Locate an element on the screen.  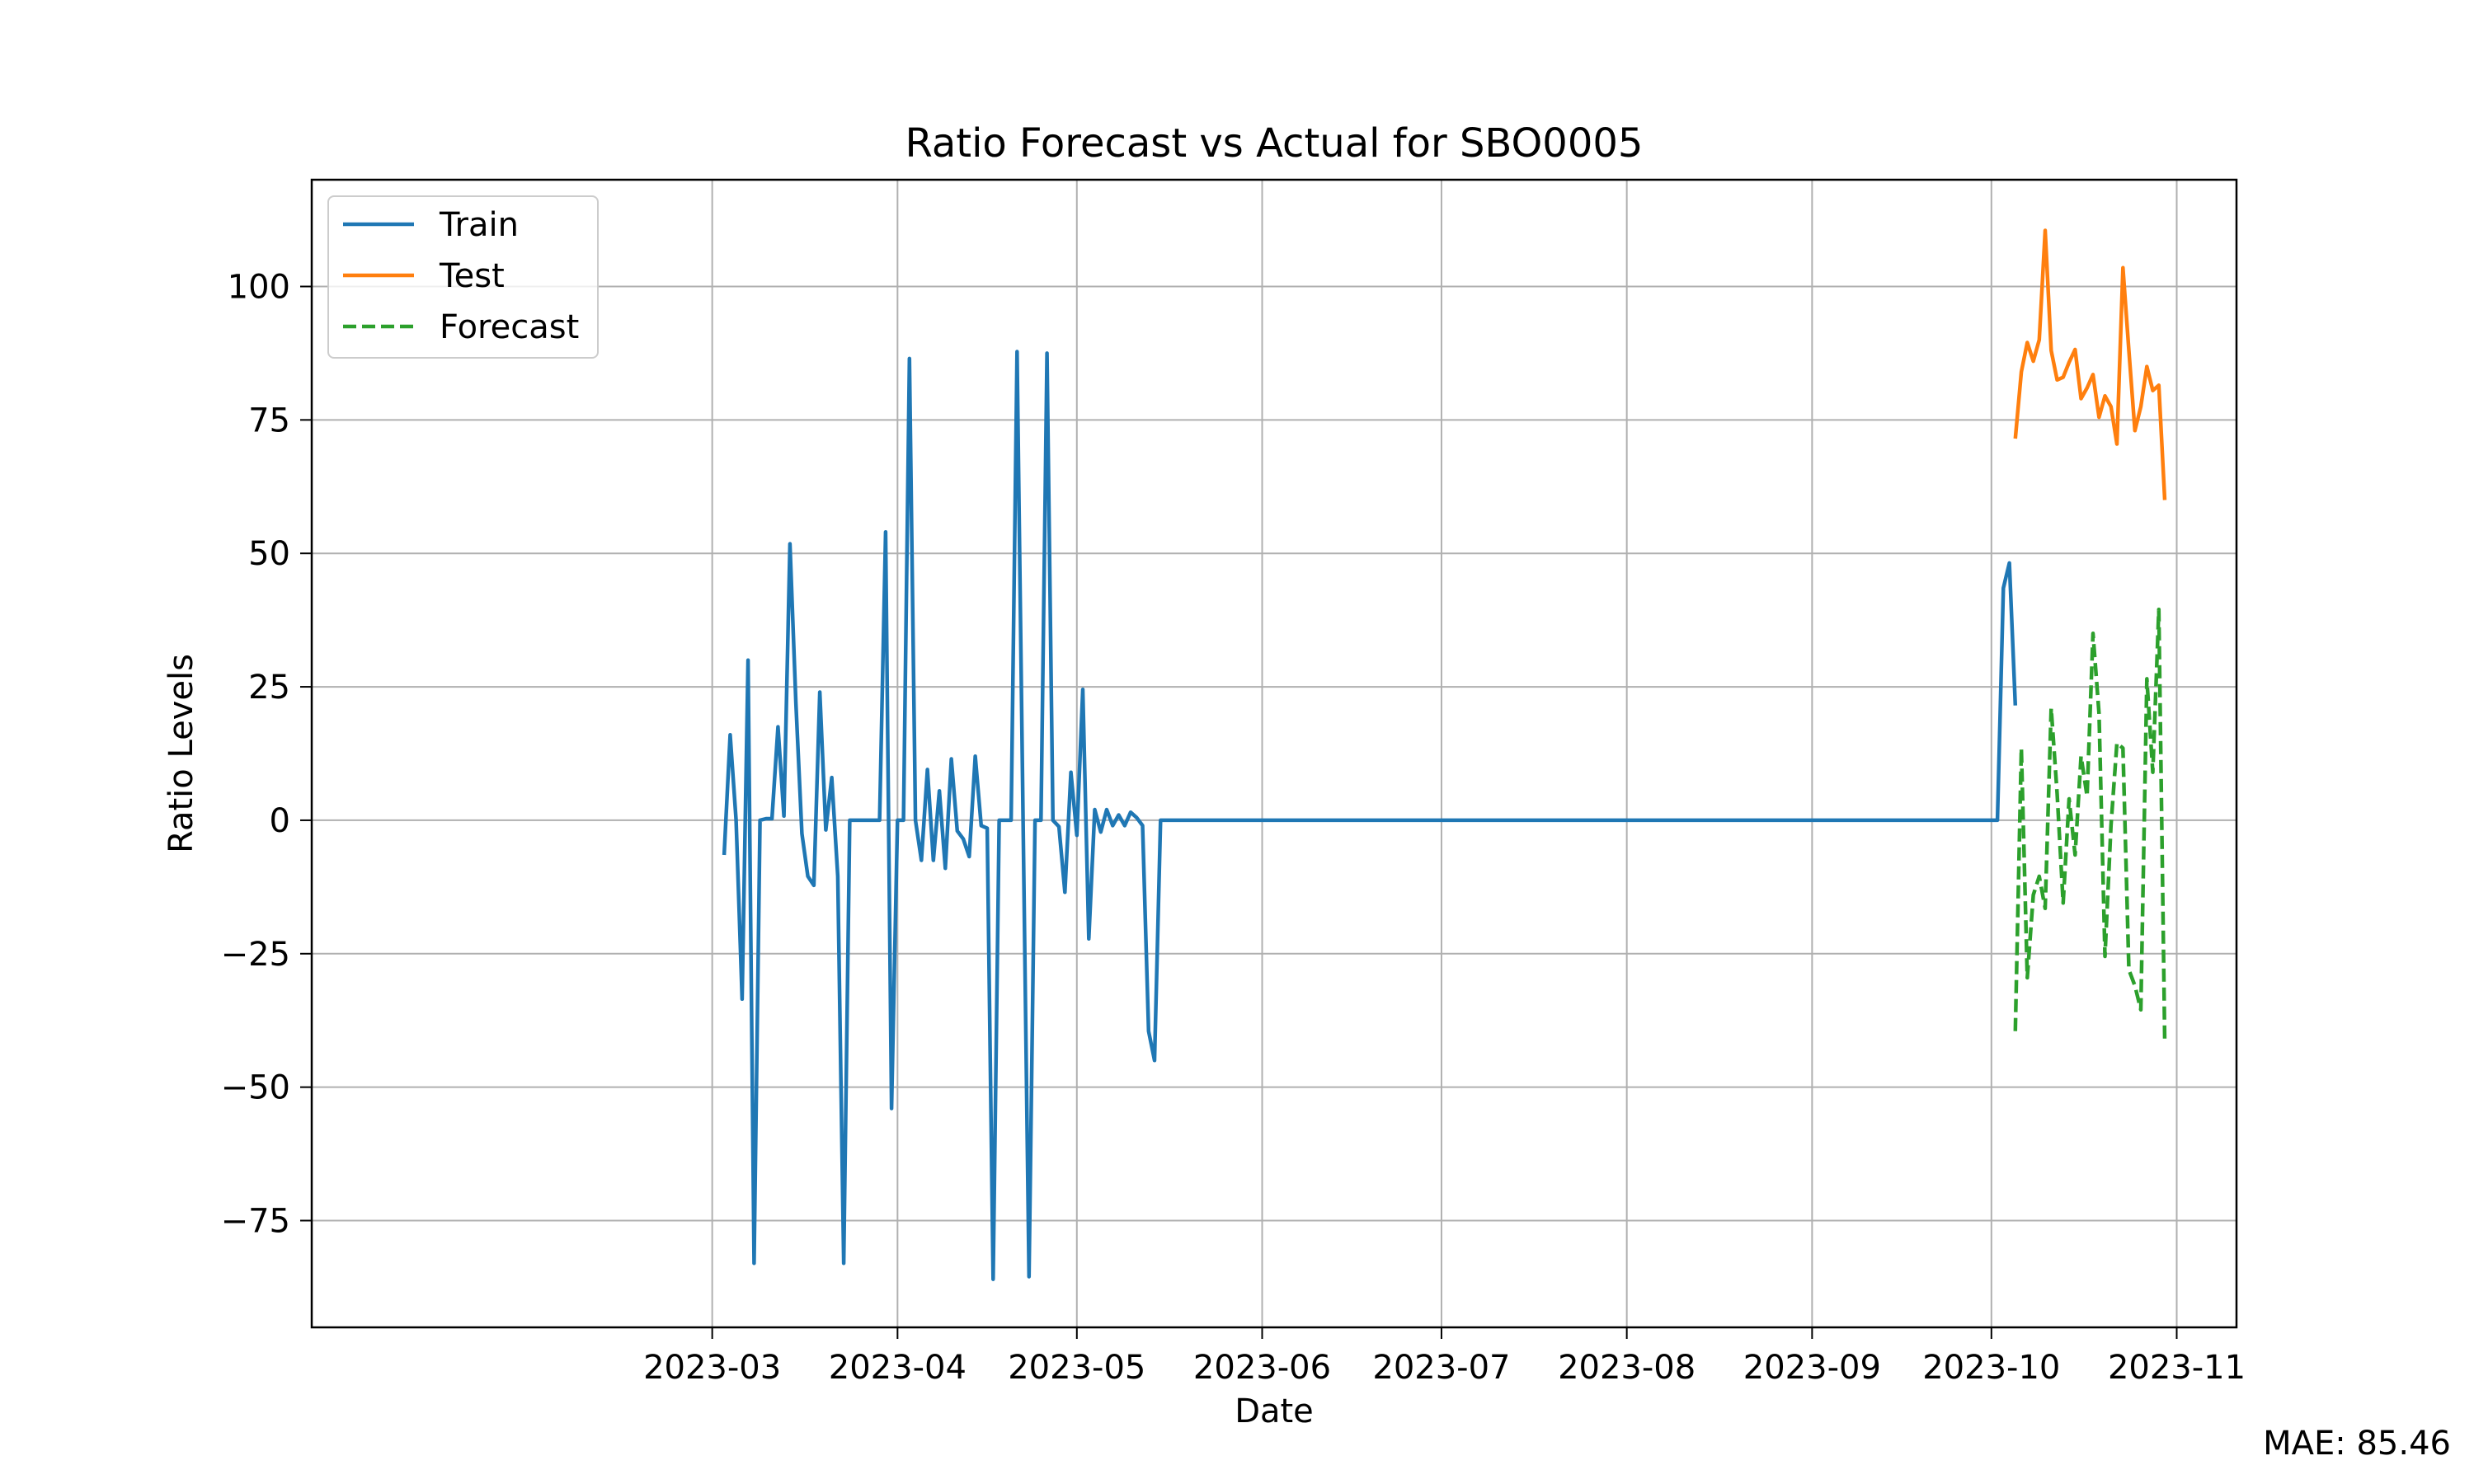
y-tick-label: −50 is located at coordinates (255, 1088).